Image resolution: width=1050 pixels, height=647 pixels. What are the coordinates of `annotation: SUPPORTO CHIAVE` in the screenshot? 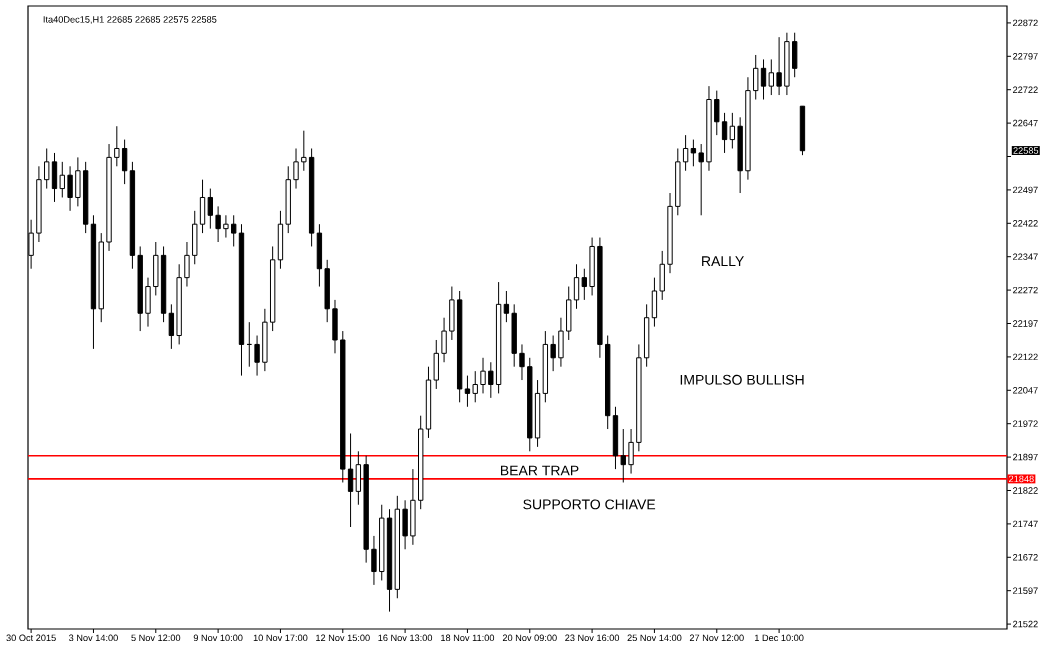 It's located at (589, 504).